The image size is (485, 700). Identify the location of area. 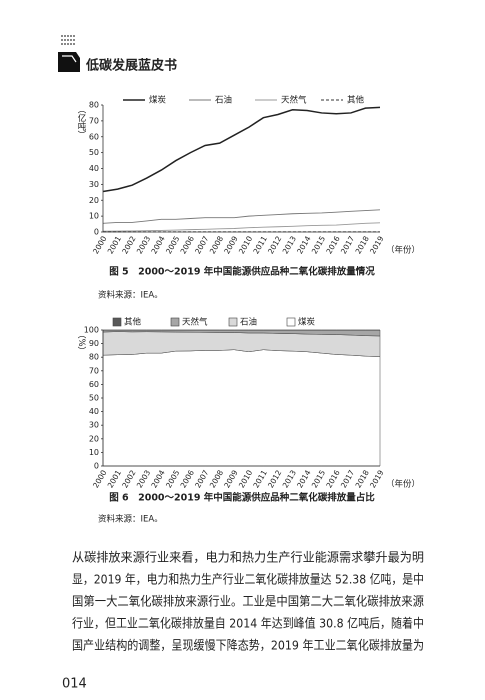
(241, 408).